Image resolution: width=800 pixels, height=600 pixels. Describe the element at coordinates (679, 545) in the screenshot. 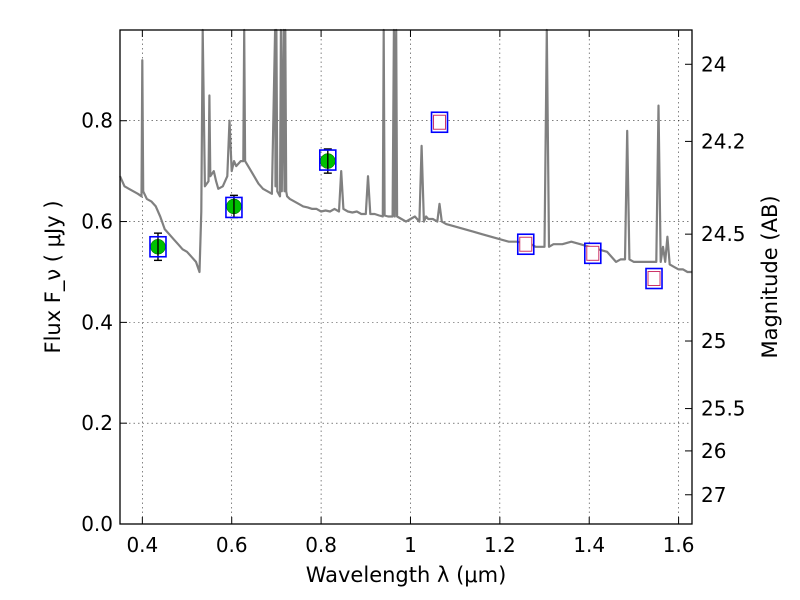

I see `x-tick-label: 1.6` at that location.